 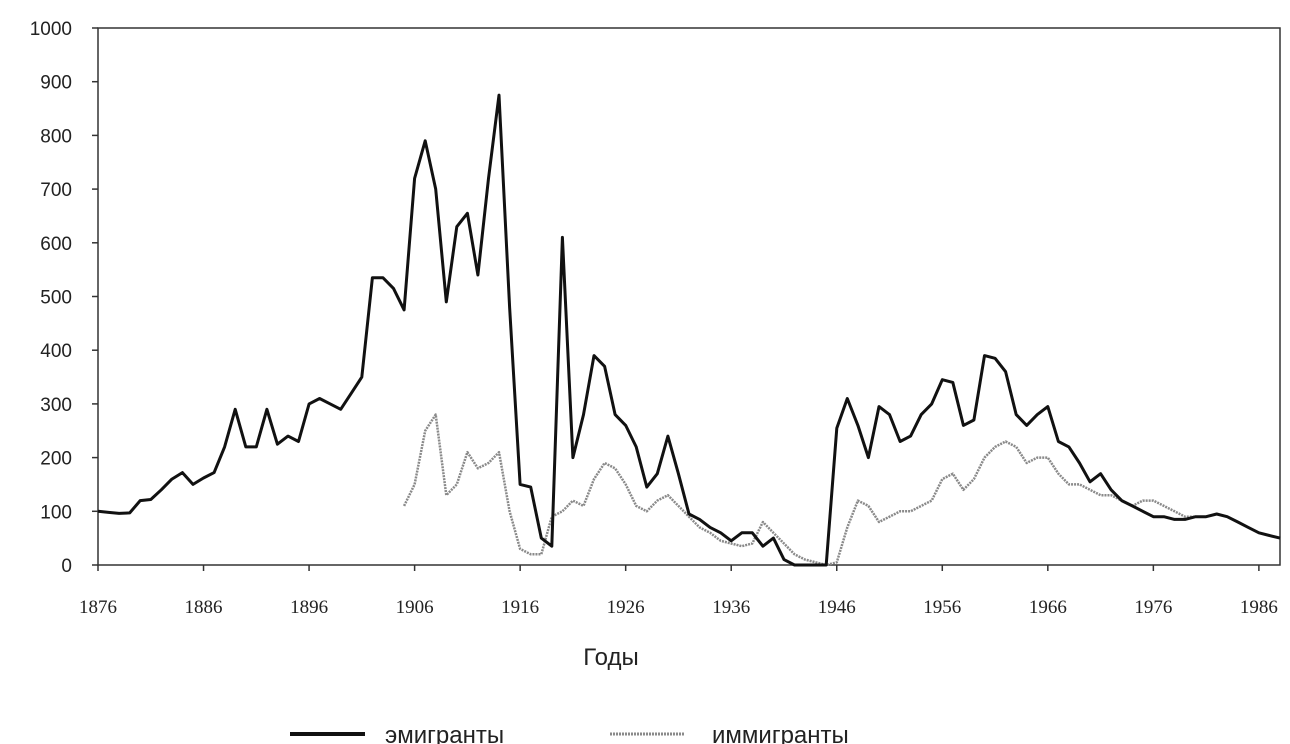 I want to click on x-tick-label: 1976, so click(x=1153, y=607).